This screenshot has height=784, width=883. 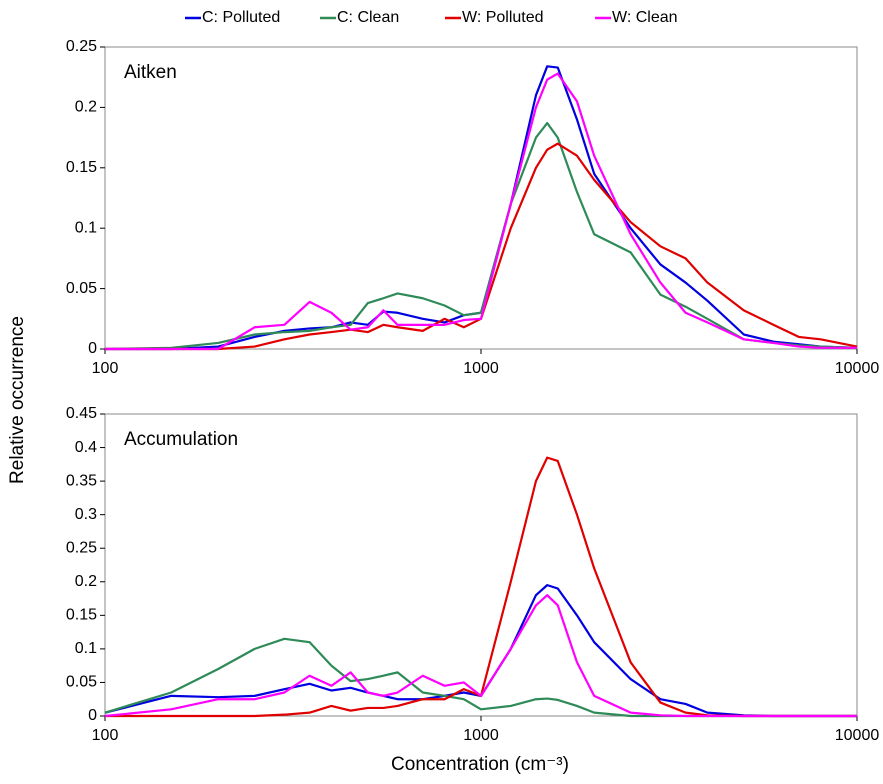 What do you see at coordinates (368, 17) in the screenshot?
I see `legend-label: C: Clean` at bounding box center [368, 17].